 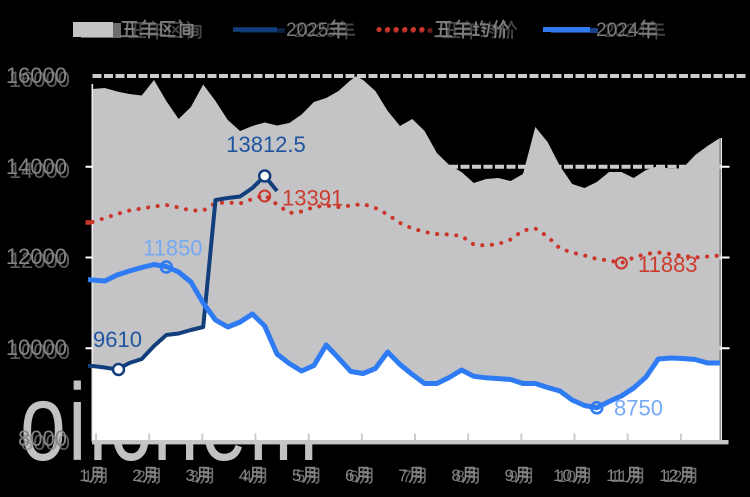 I want to click on svg-text: 13391, so click(x=312, y=198).